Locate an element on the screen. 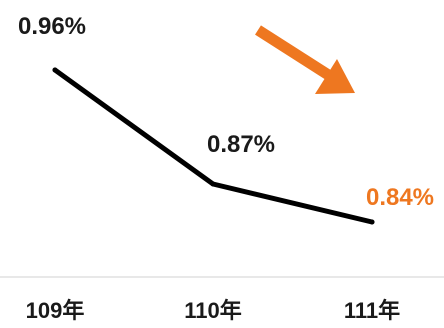 The image size is (444, 328). x-tick-label-2: 110年 is located at coordinates (213, 310).